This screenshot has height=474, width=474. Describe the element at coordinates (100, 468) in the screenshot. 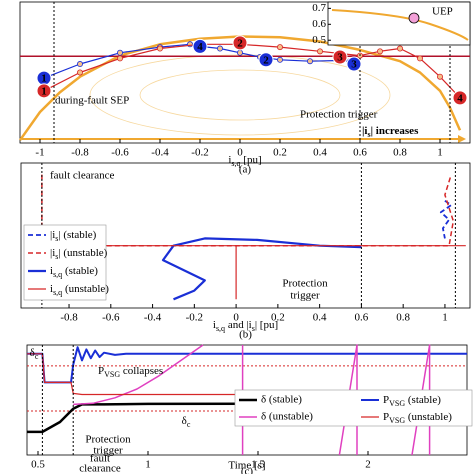

I see `annotation: clearance` at that location.